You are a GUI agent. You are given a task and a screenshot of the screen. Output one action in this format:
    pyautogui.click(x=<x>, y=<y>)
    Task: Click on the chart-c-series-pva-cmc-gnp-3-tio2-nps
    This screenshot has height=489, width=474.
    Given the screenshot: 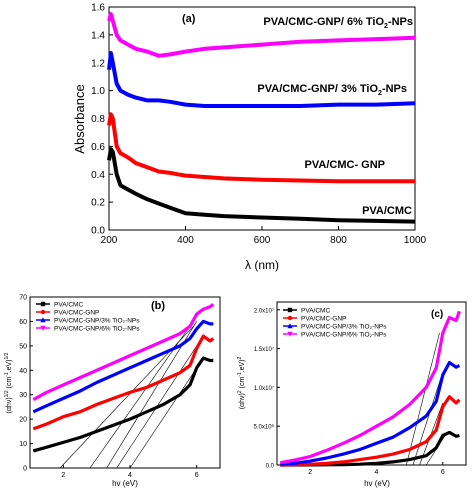 What is the action you would take?
    pyautogui.click(x=370, y=413)
    